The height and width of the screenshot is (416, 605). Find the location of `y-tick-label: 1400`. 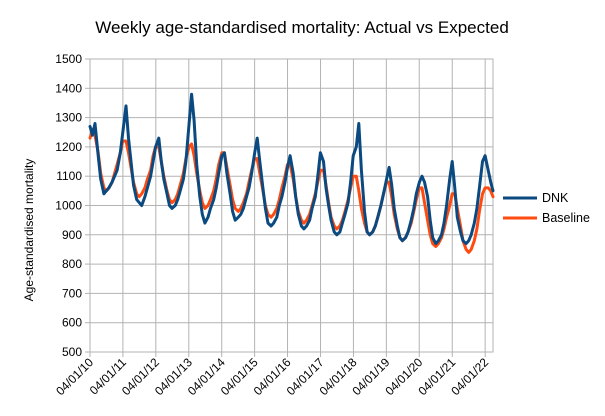

y-tick-label: 1400 is located at coordinates (68, 88).